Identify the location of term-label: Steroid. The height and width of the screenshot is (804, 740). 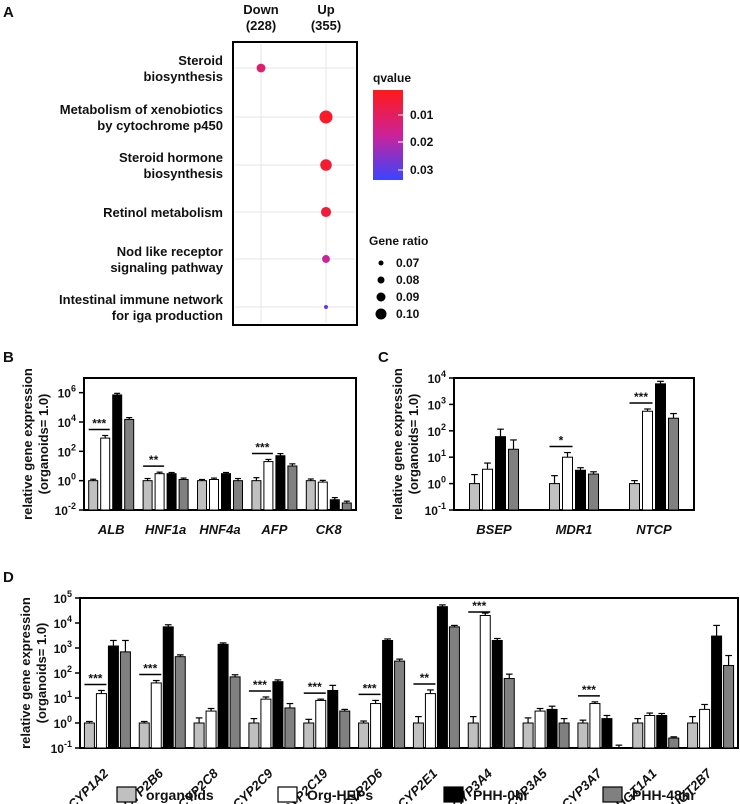
(200, 60).